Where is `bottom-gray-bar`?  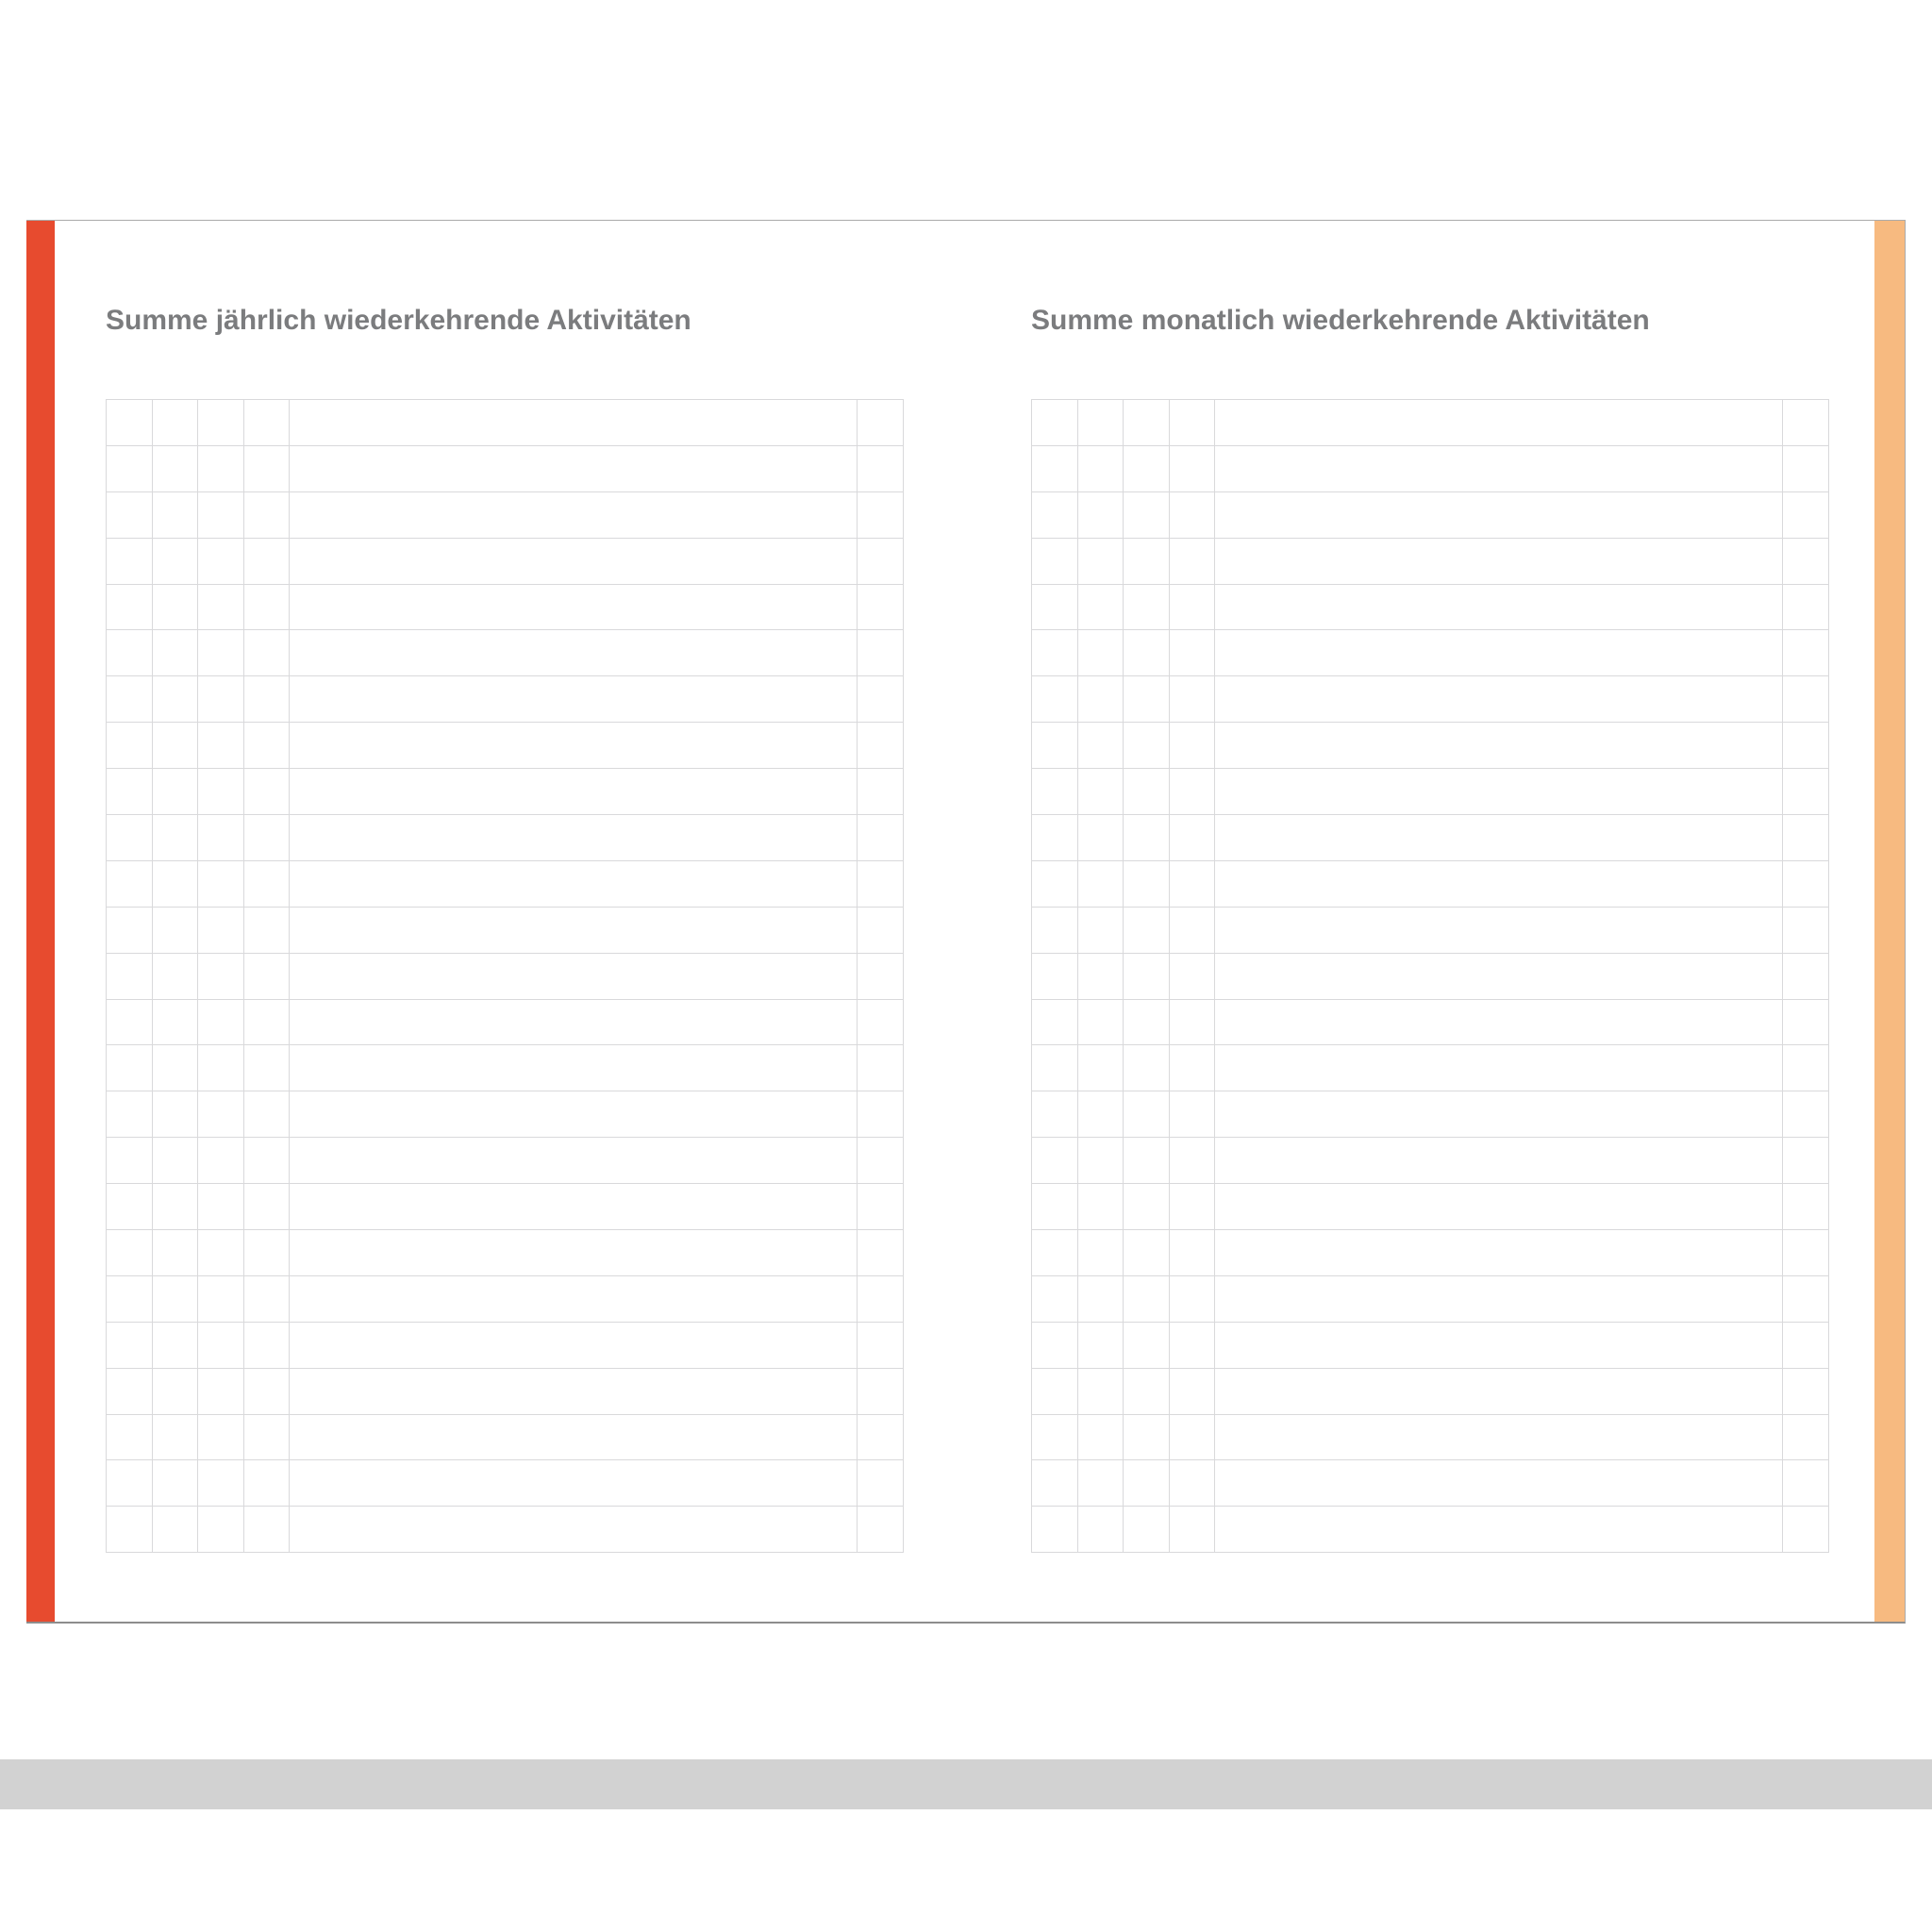 bottom-gray-bar is located at coordinates (966, 1784).